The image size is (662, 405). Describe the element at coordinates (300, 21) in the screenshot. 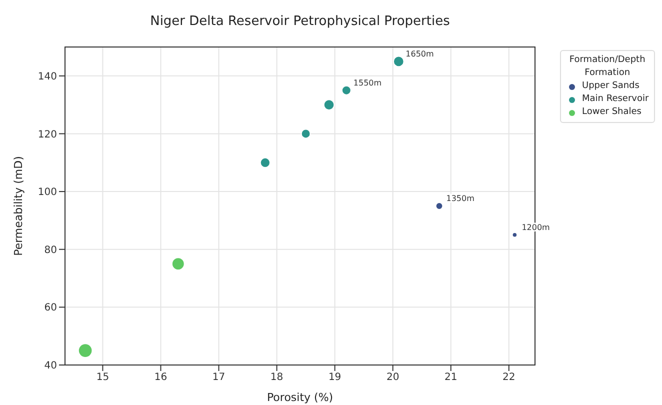

I see `chart-title: Niger Delta Reservoir Petrophysical Properties` at that location.